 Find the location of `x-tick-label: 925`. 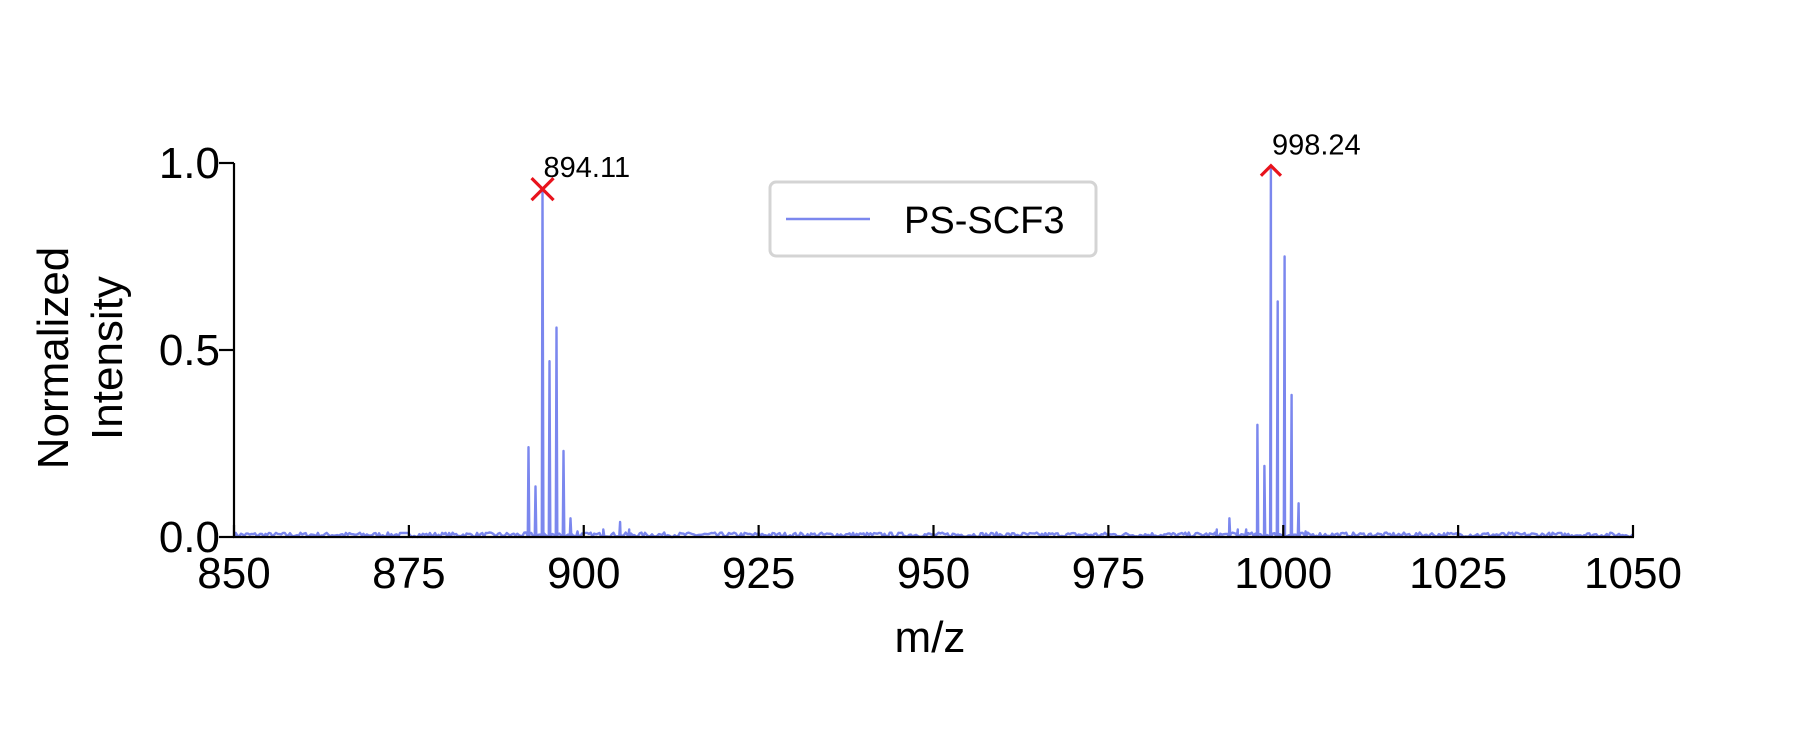

x-tick-label: 925 is located at coordinates (758, 573).